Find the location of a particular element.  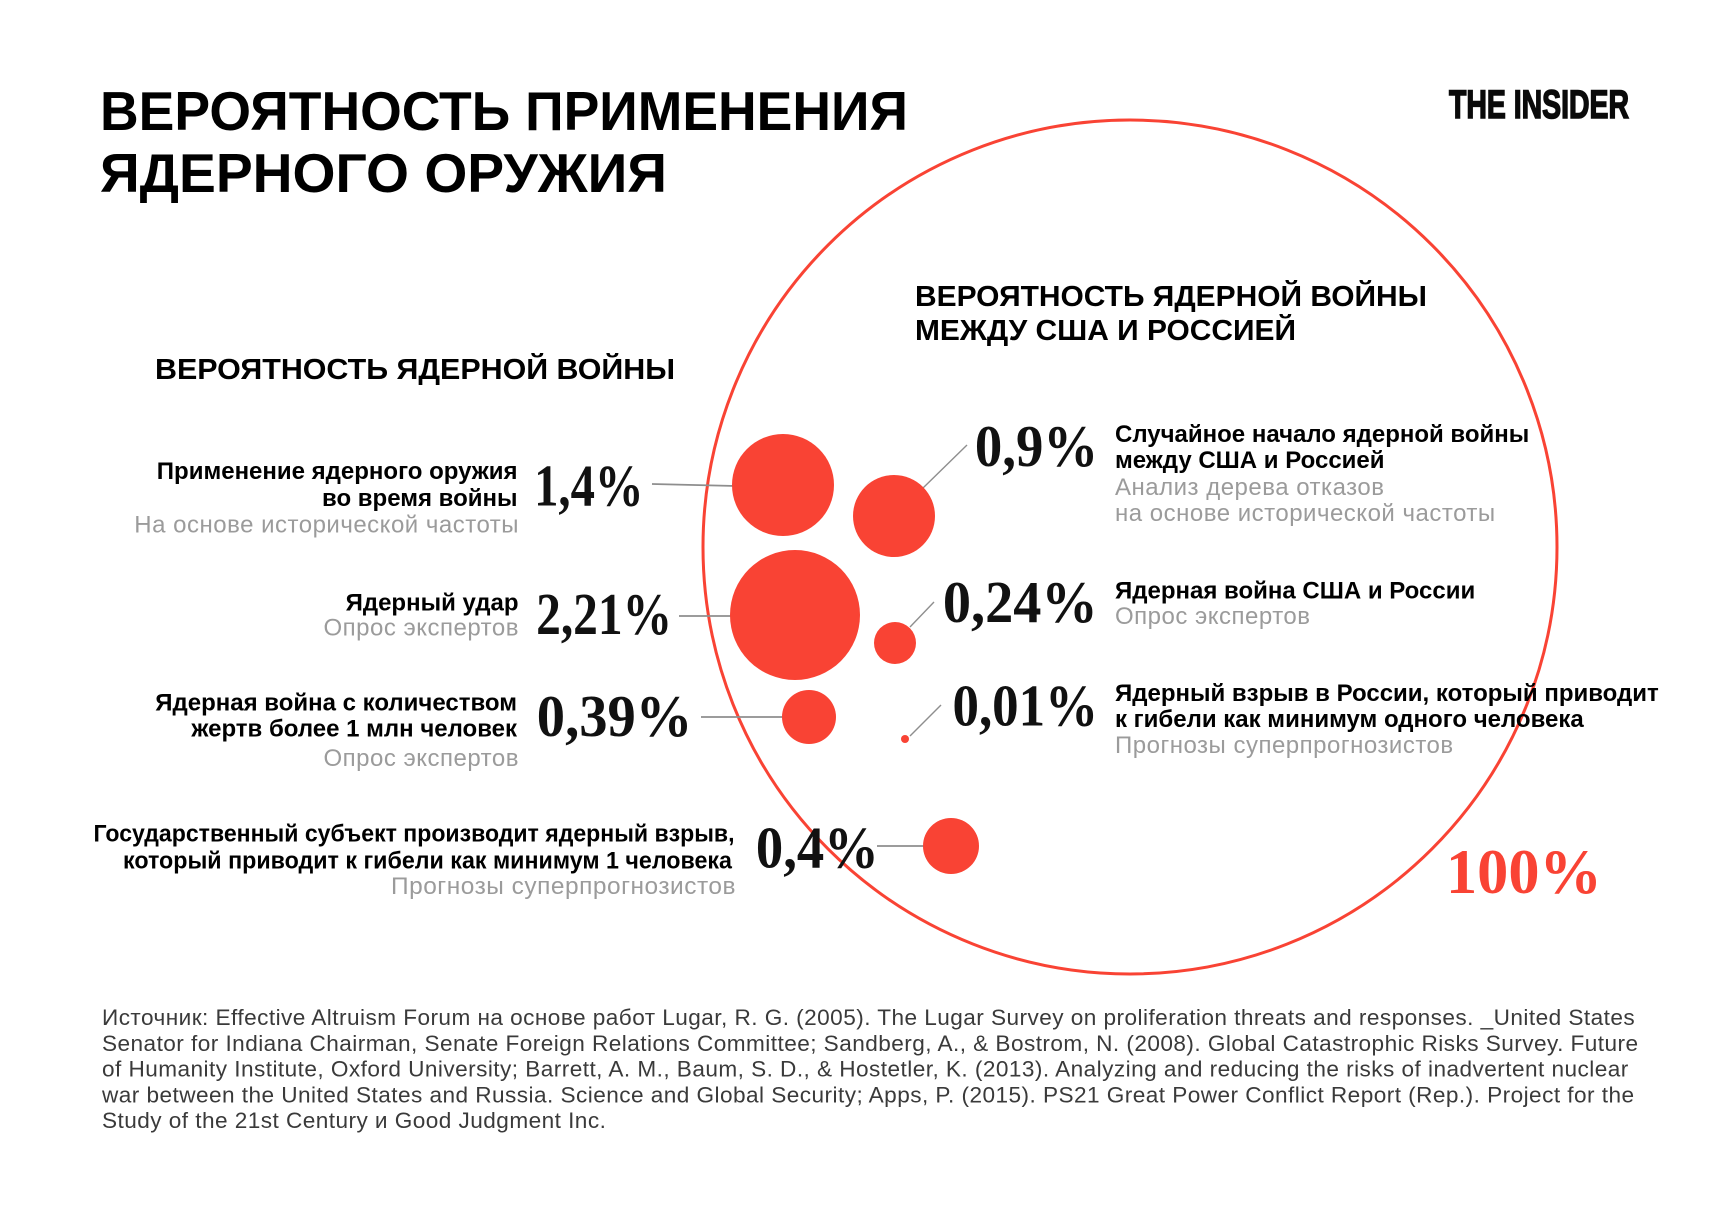

svg-text: 0,01% is located at coordinates (1026, 706).